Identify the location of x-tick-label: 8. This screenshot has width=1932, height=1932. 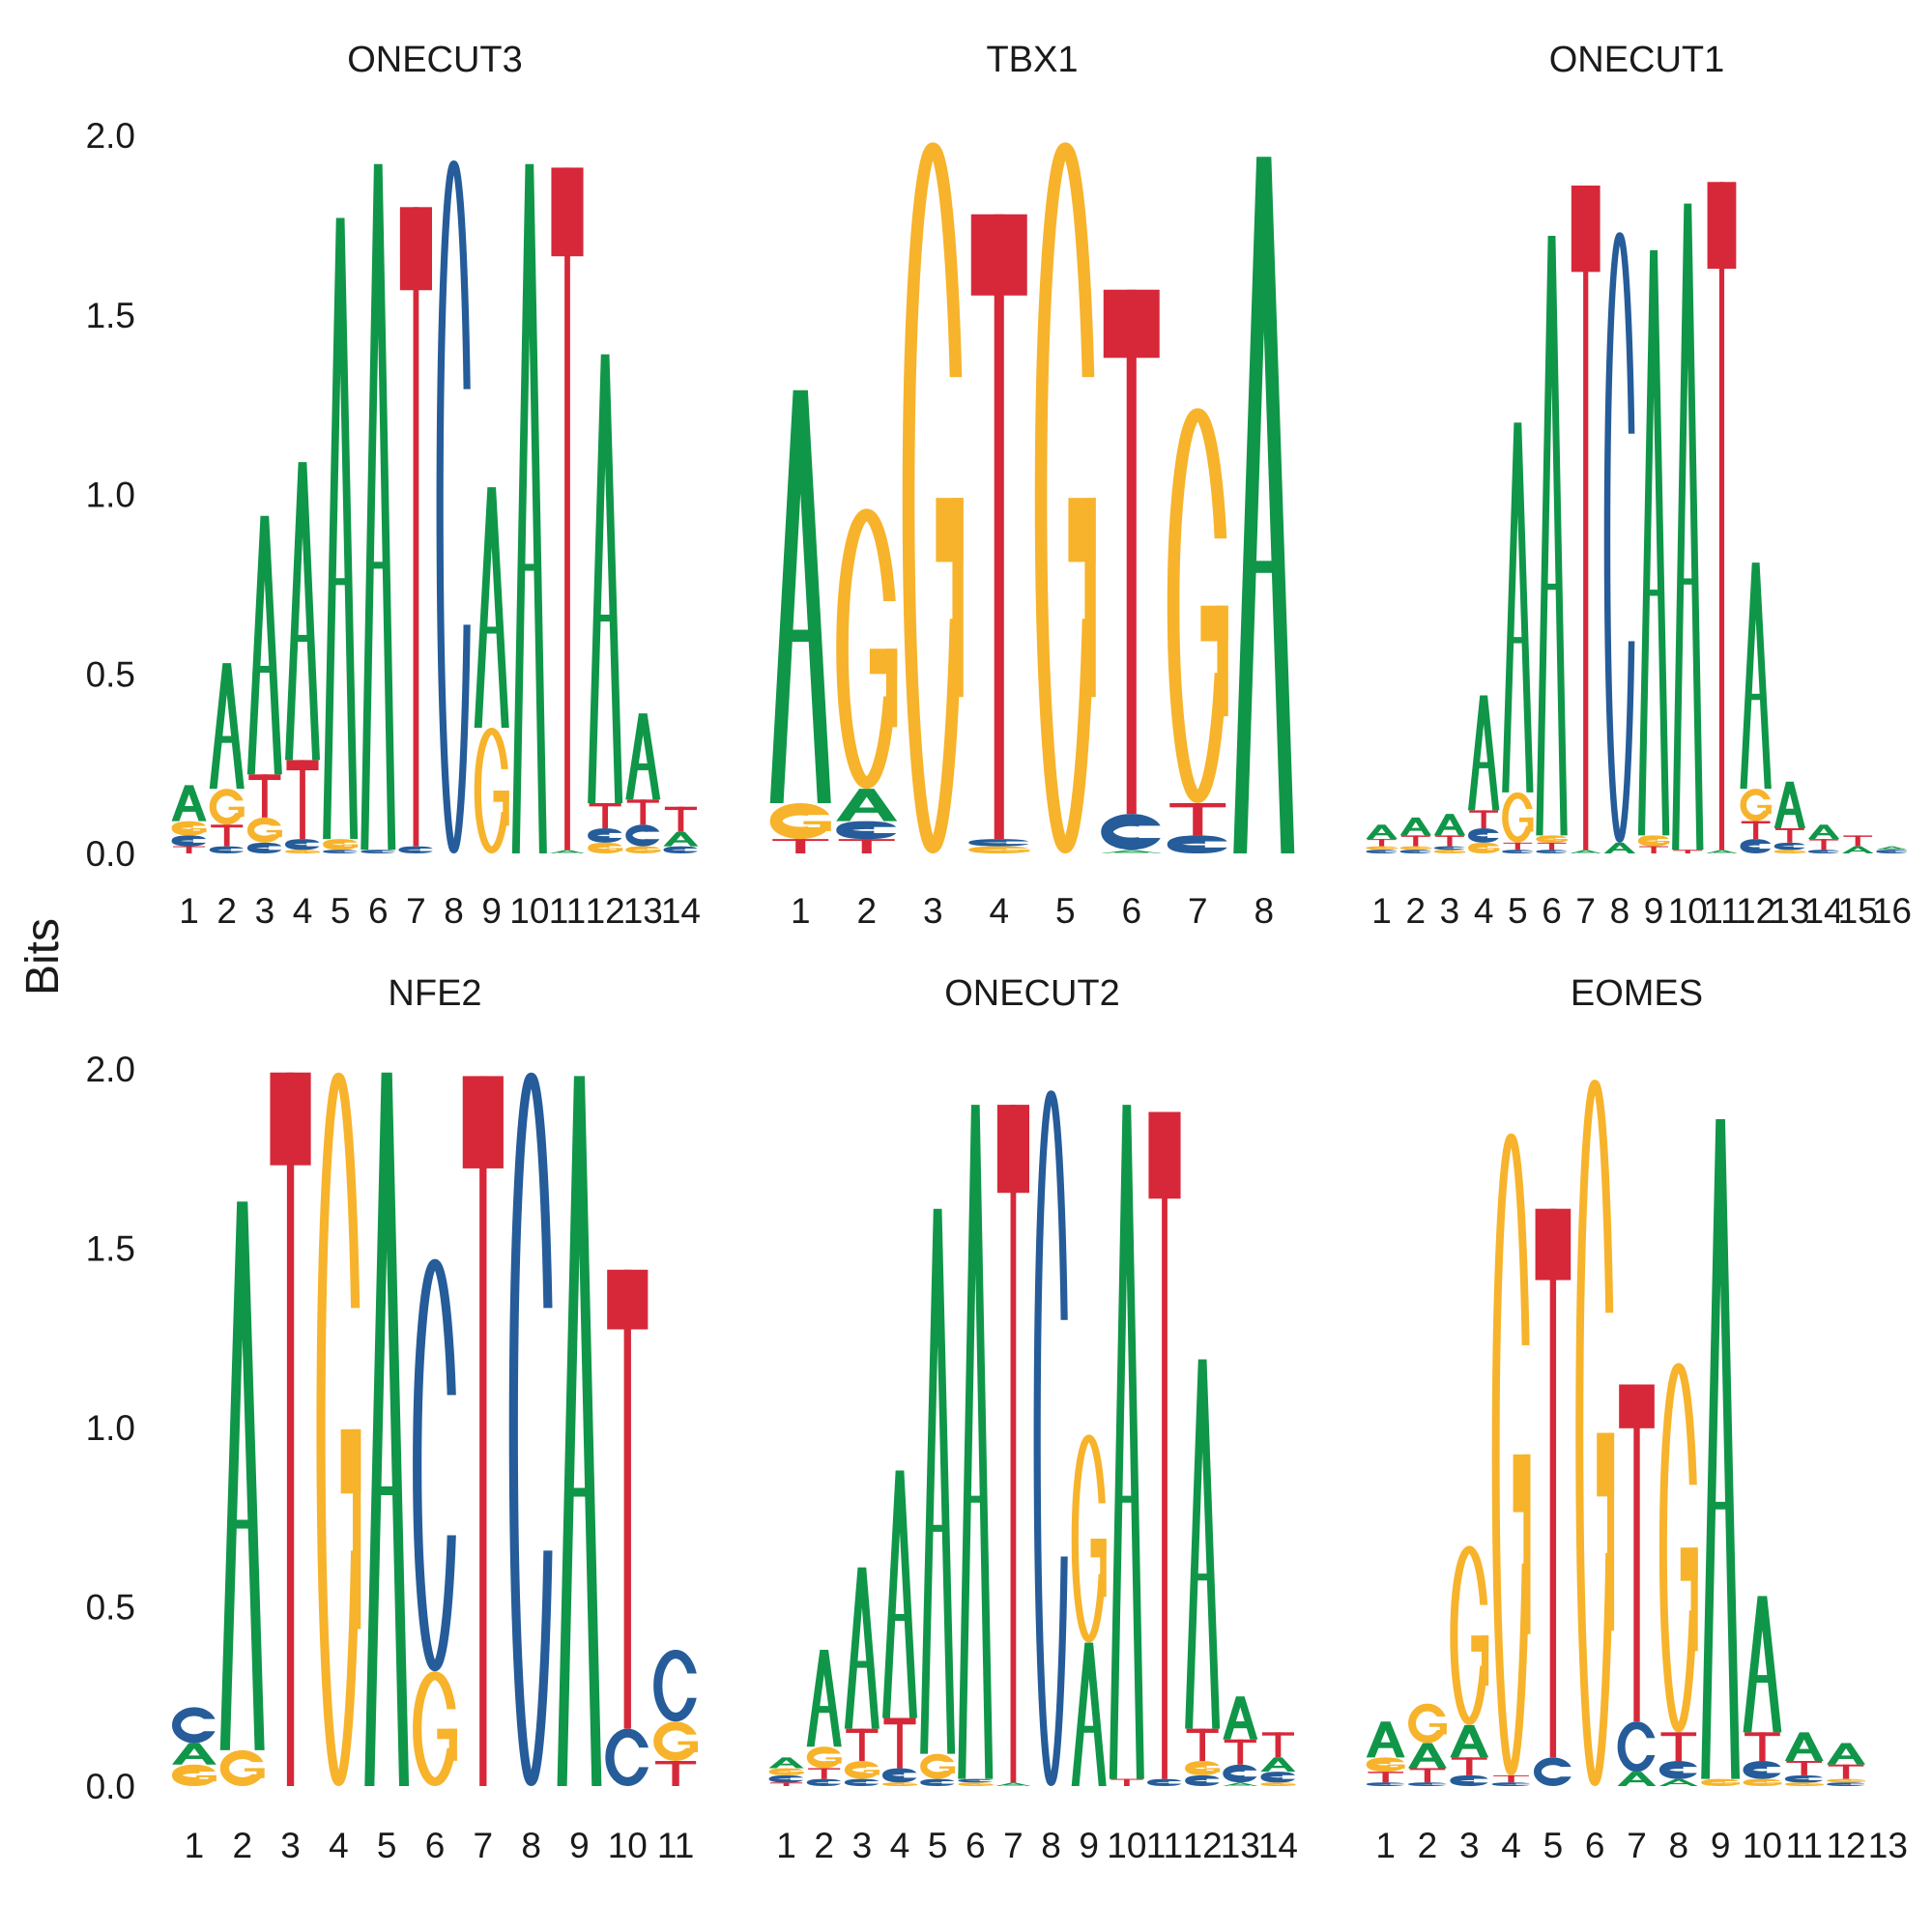
(1051, 1846).